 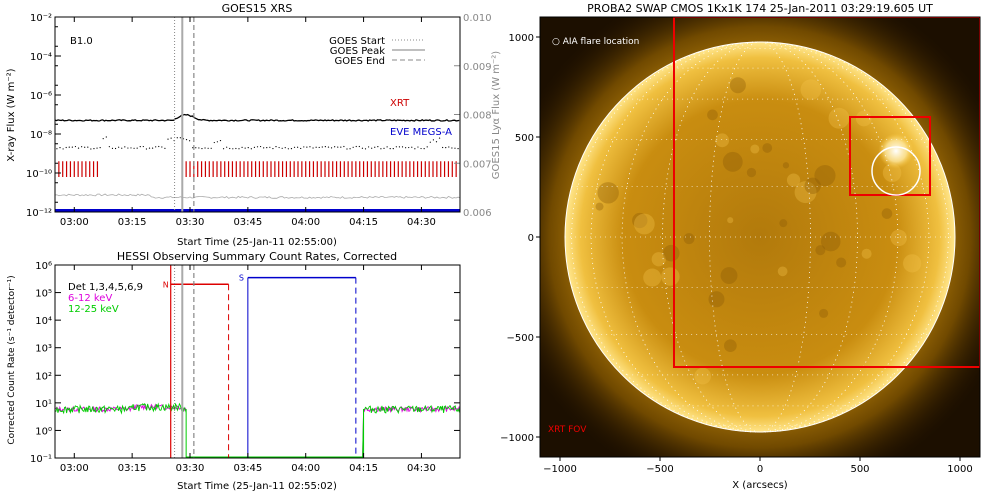 What do you see at coordinates (859, 469) in the screenshot?
I see `swap-xtick-label: 500` at bounding box center [859, 469].